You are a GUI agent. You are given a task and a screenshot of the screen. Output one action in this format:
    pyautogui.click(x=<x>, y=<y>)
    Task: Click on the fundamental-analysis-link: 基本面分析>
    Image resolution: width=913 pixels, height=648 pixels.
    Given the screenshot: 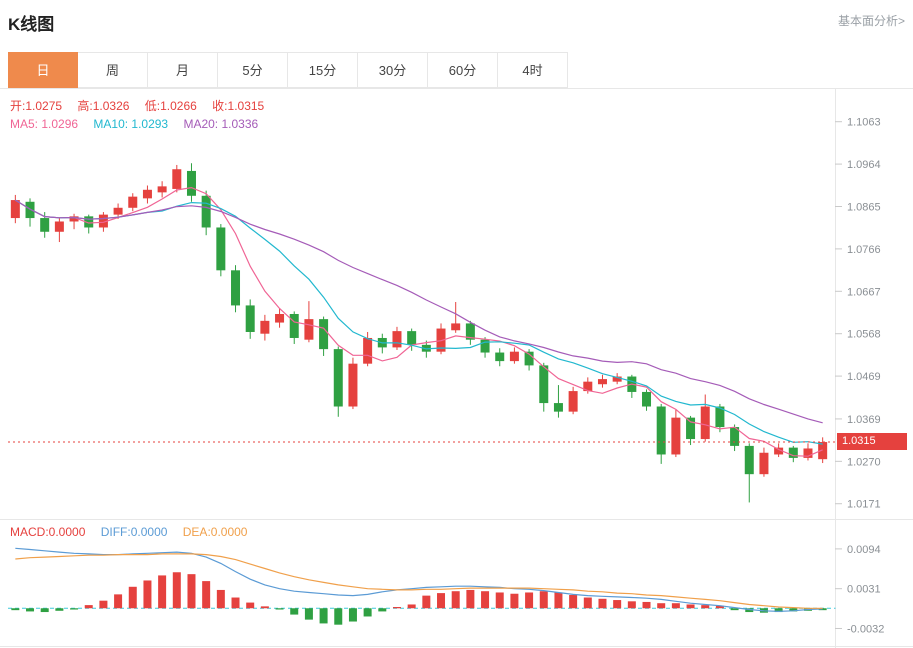 What is the action you would take?
    pyautogui.click(x=871, y=21)
    